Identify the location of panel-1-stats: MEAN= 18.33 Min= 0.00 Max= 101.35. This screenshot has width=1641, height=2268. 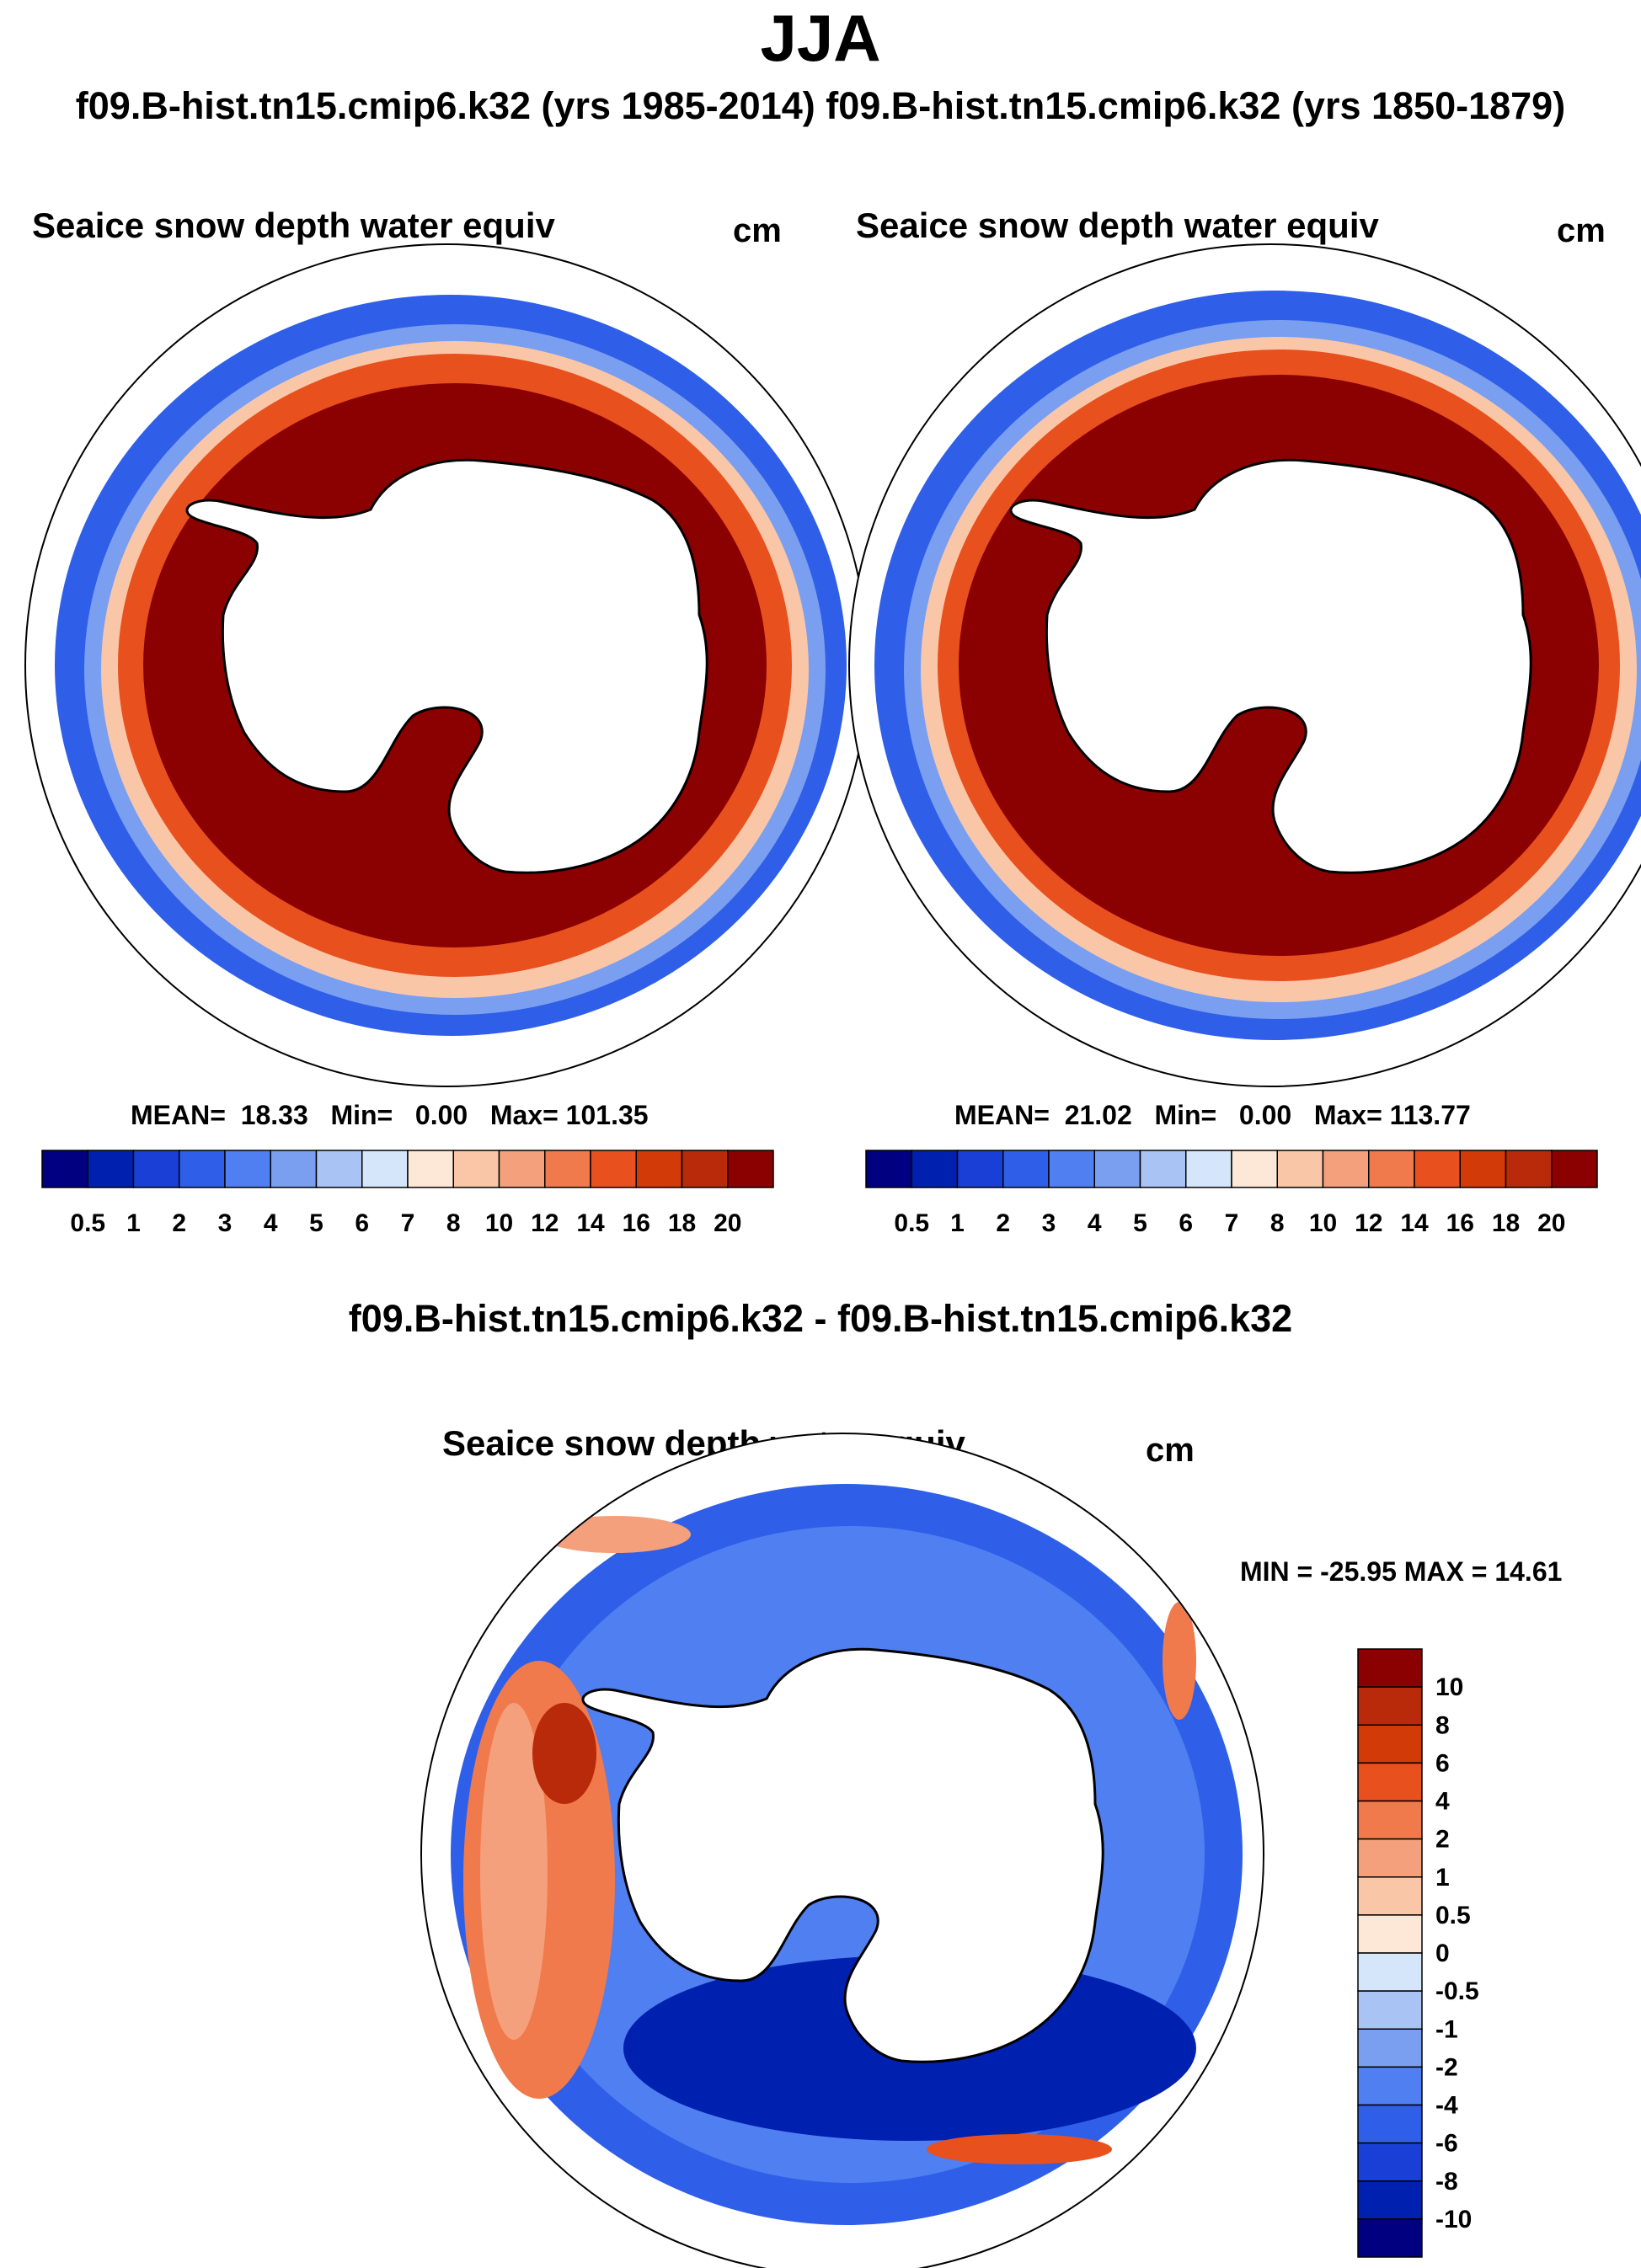
(390, 1115).